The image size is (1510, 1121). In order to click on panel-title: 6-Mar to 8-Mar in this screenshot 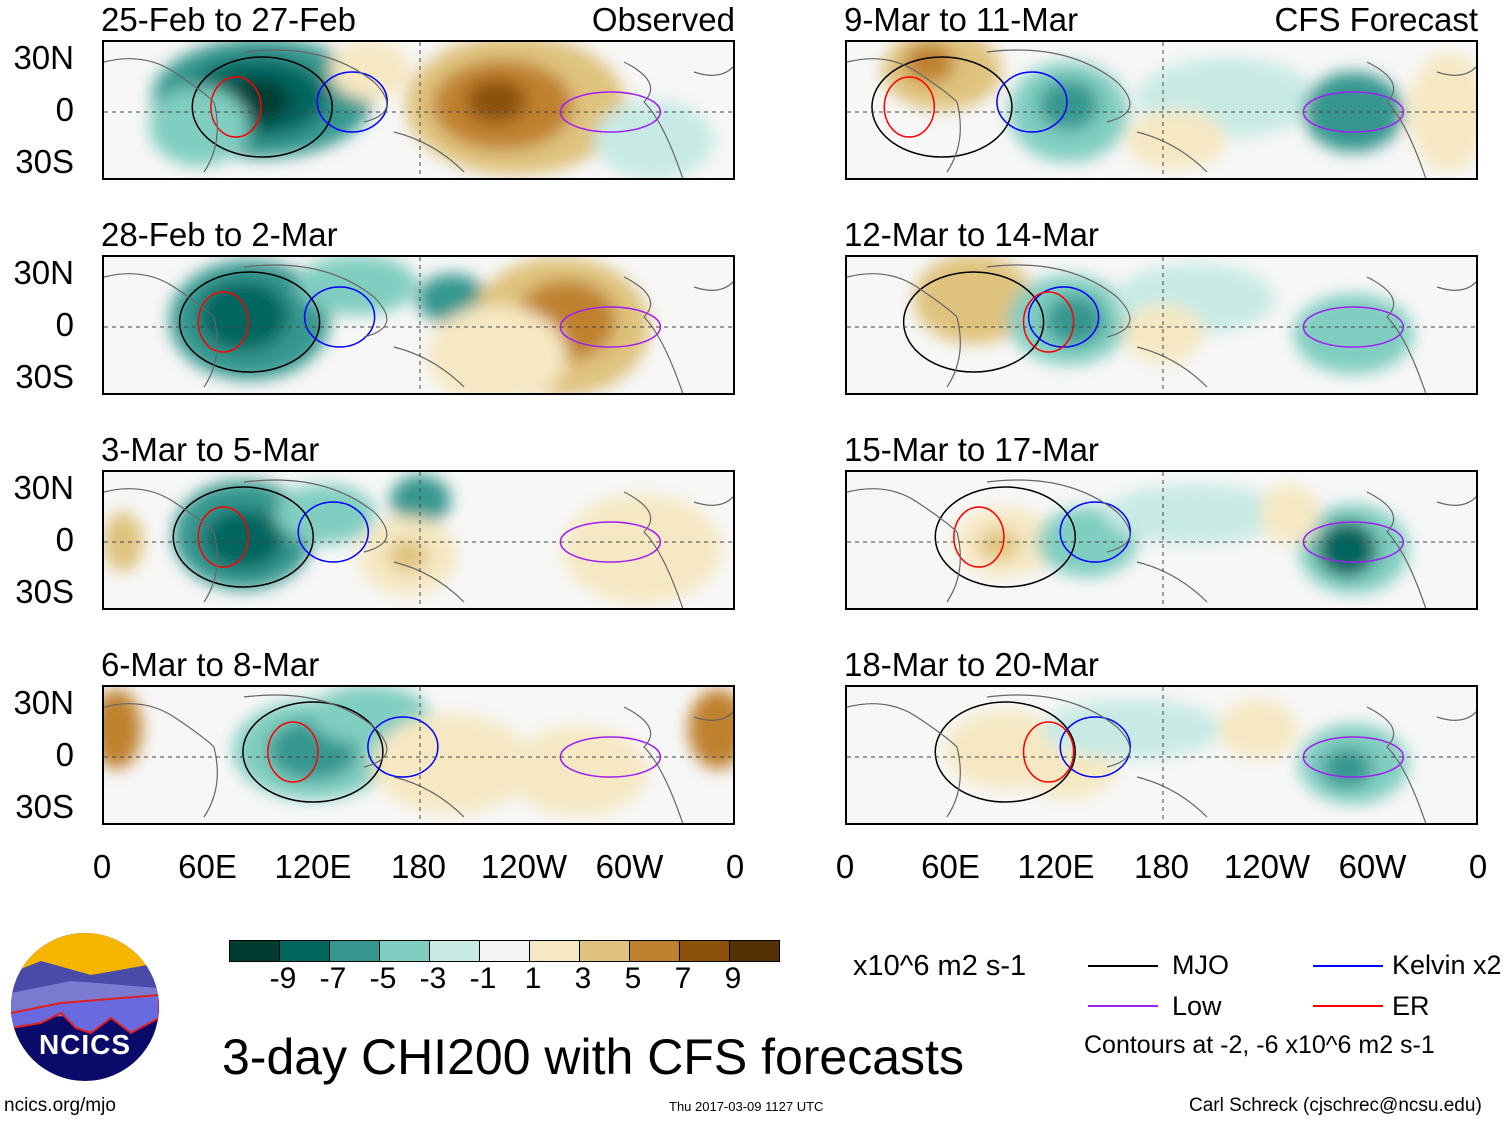, I will do `click(210, 664)`.